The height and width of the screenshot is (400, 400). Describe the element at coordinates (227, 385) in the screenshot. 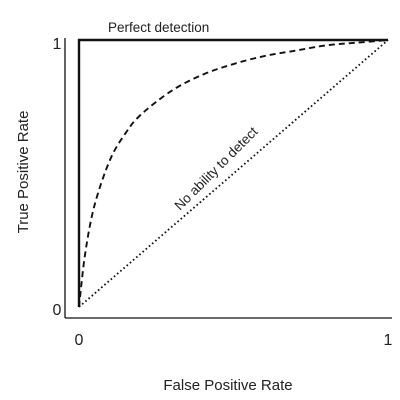

I see `x-axis-label: False Positive Rate` at that location.